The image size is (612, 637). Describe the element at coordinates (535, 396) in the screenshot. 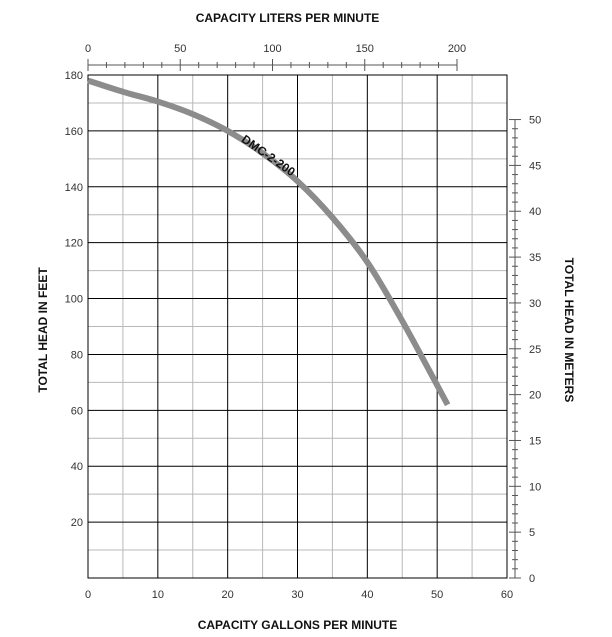

I see `y-right-tick-label: 20` at that location.